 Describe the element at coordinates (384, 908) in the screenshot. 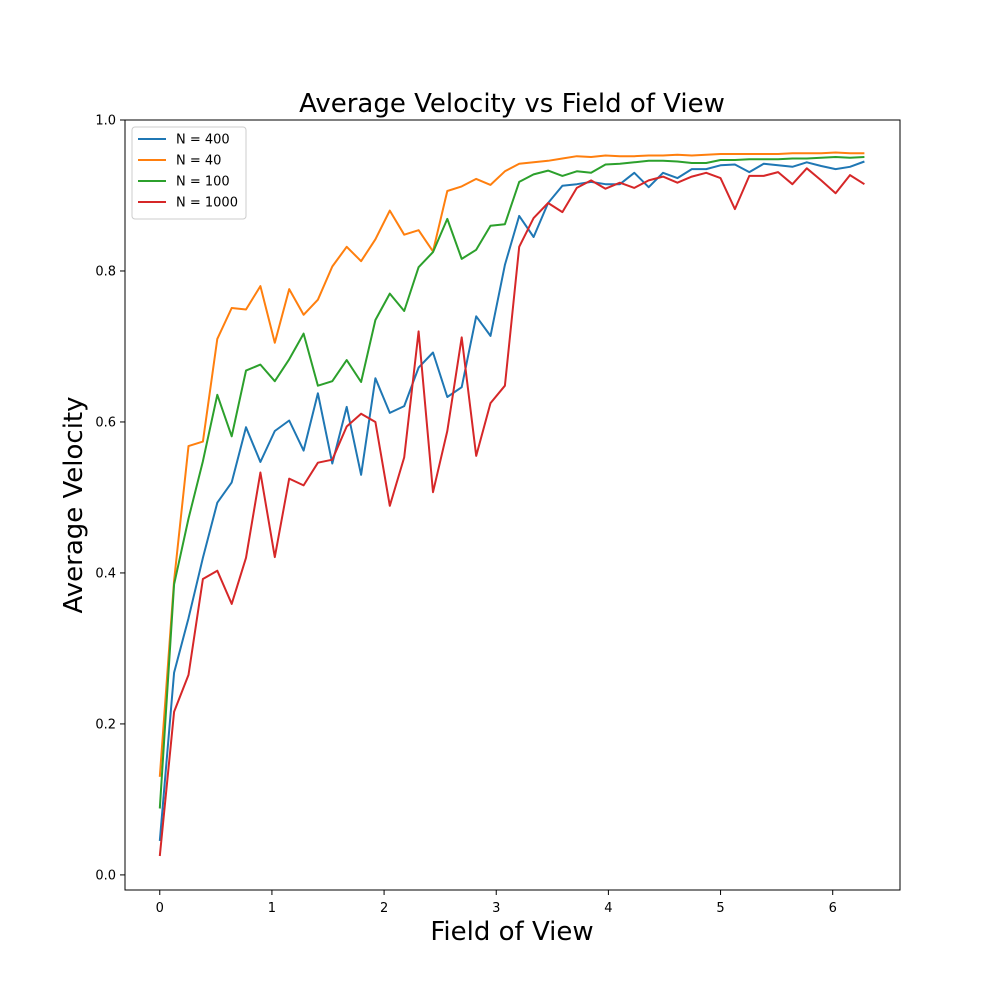

I see `x-tick-label: 2` at that location.